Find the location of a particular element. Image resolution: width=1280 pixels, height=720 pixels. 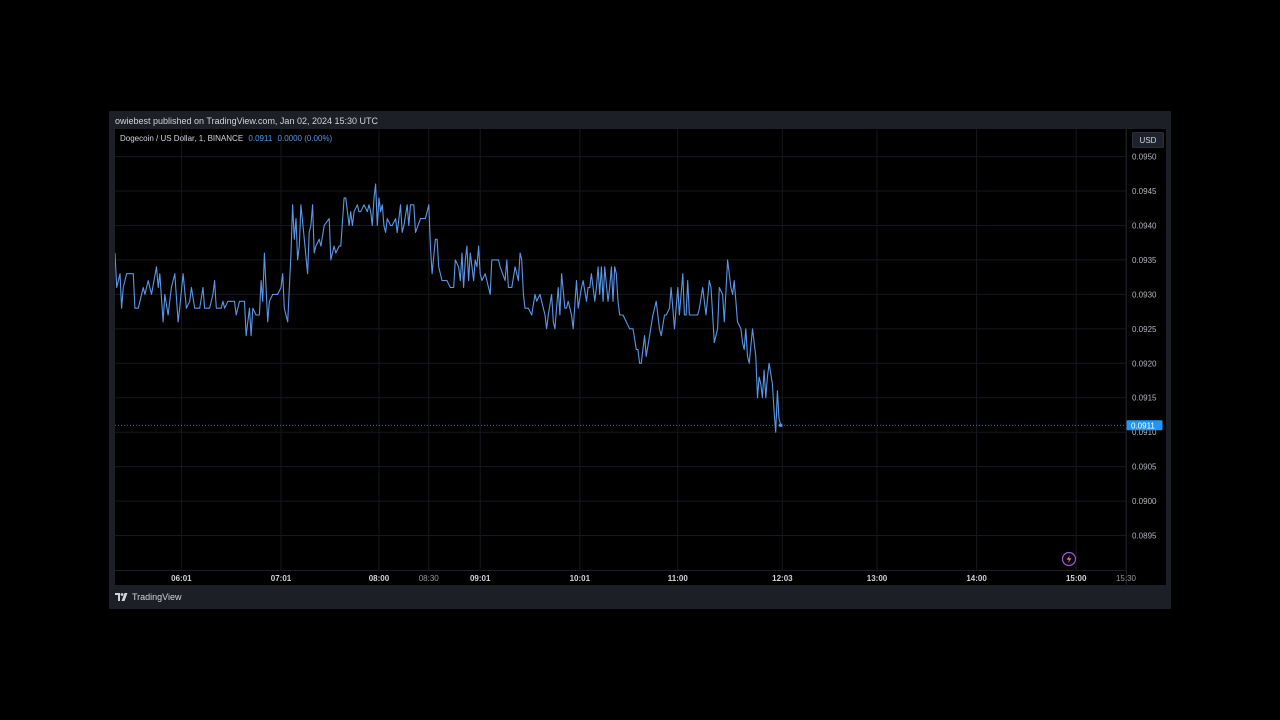

time-axis is located at coordinates (620, 577).